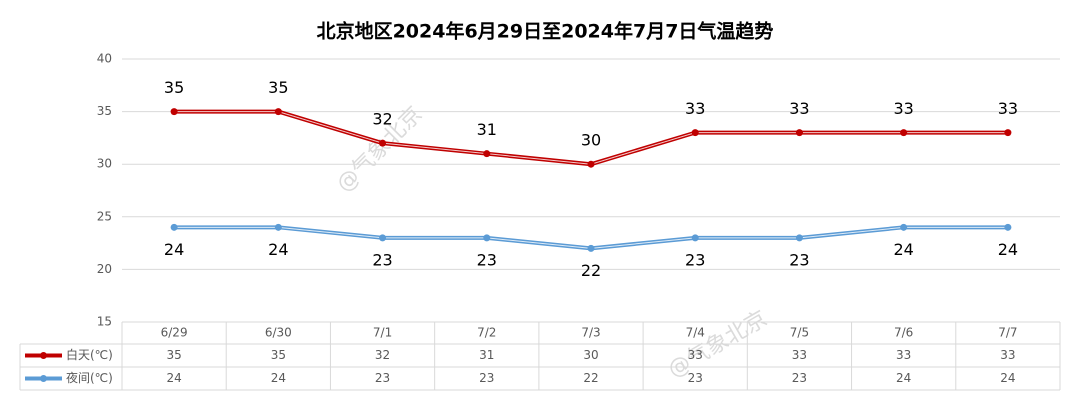 The height and width of the screenshot is (414, 1080). I want to click on x-tick-label: 7/2, so click(486, 333).